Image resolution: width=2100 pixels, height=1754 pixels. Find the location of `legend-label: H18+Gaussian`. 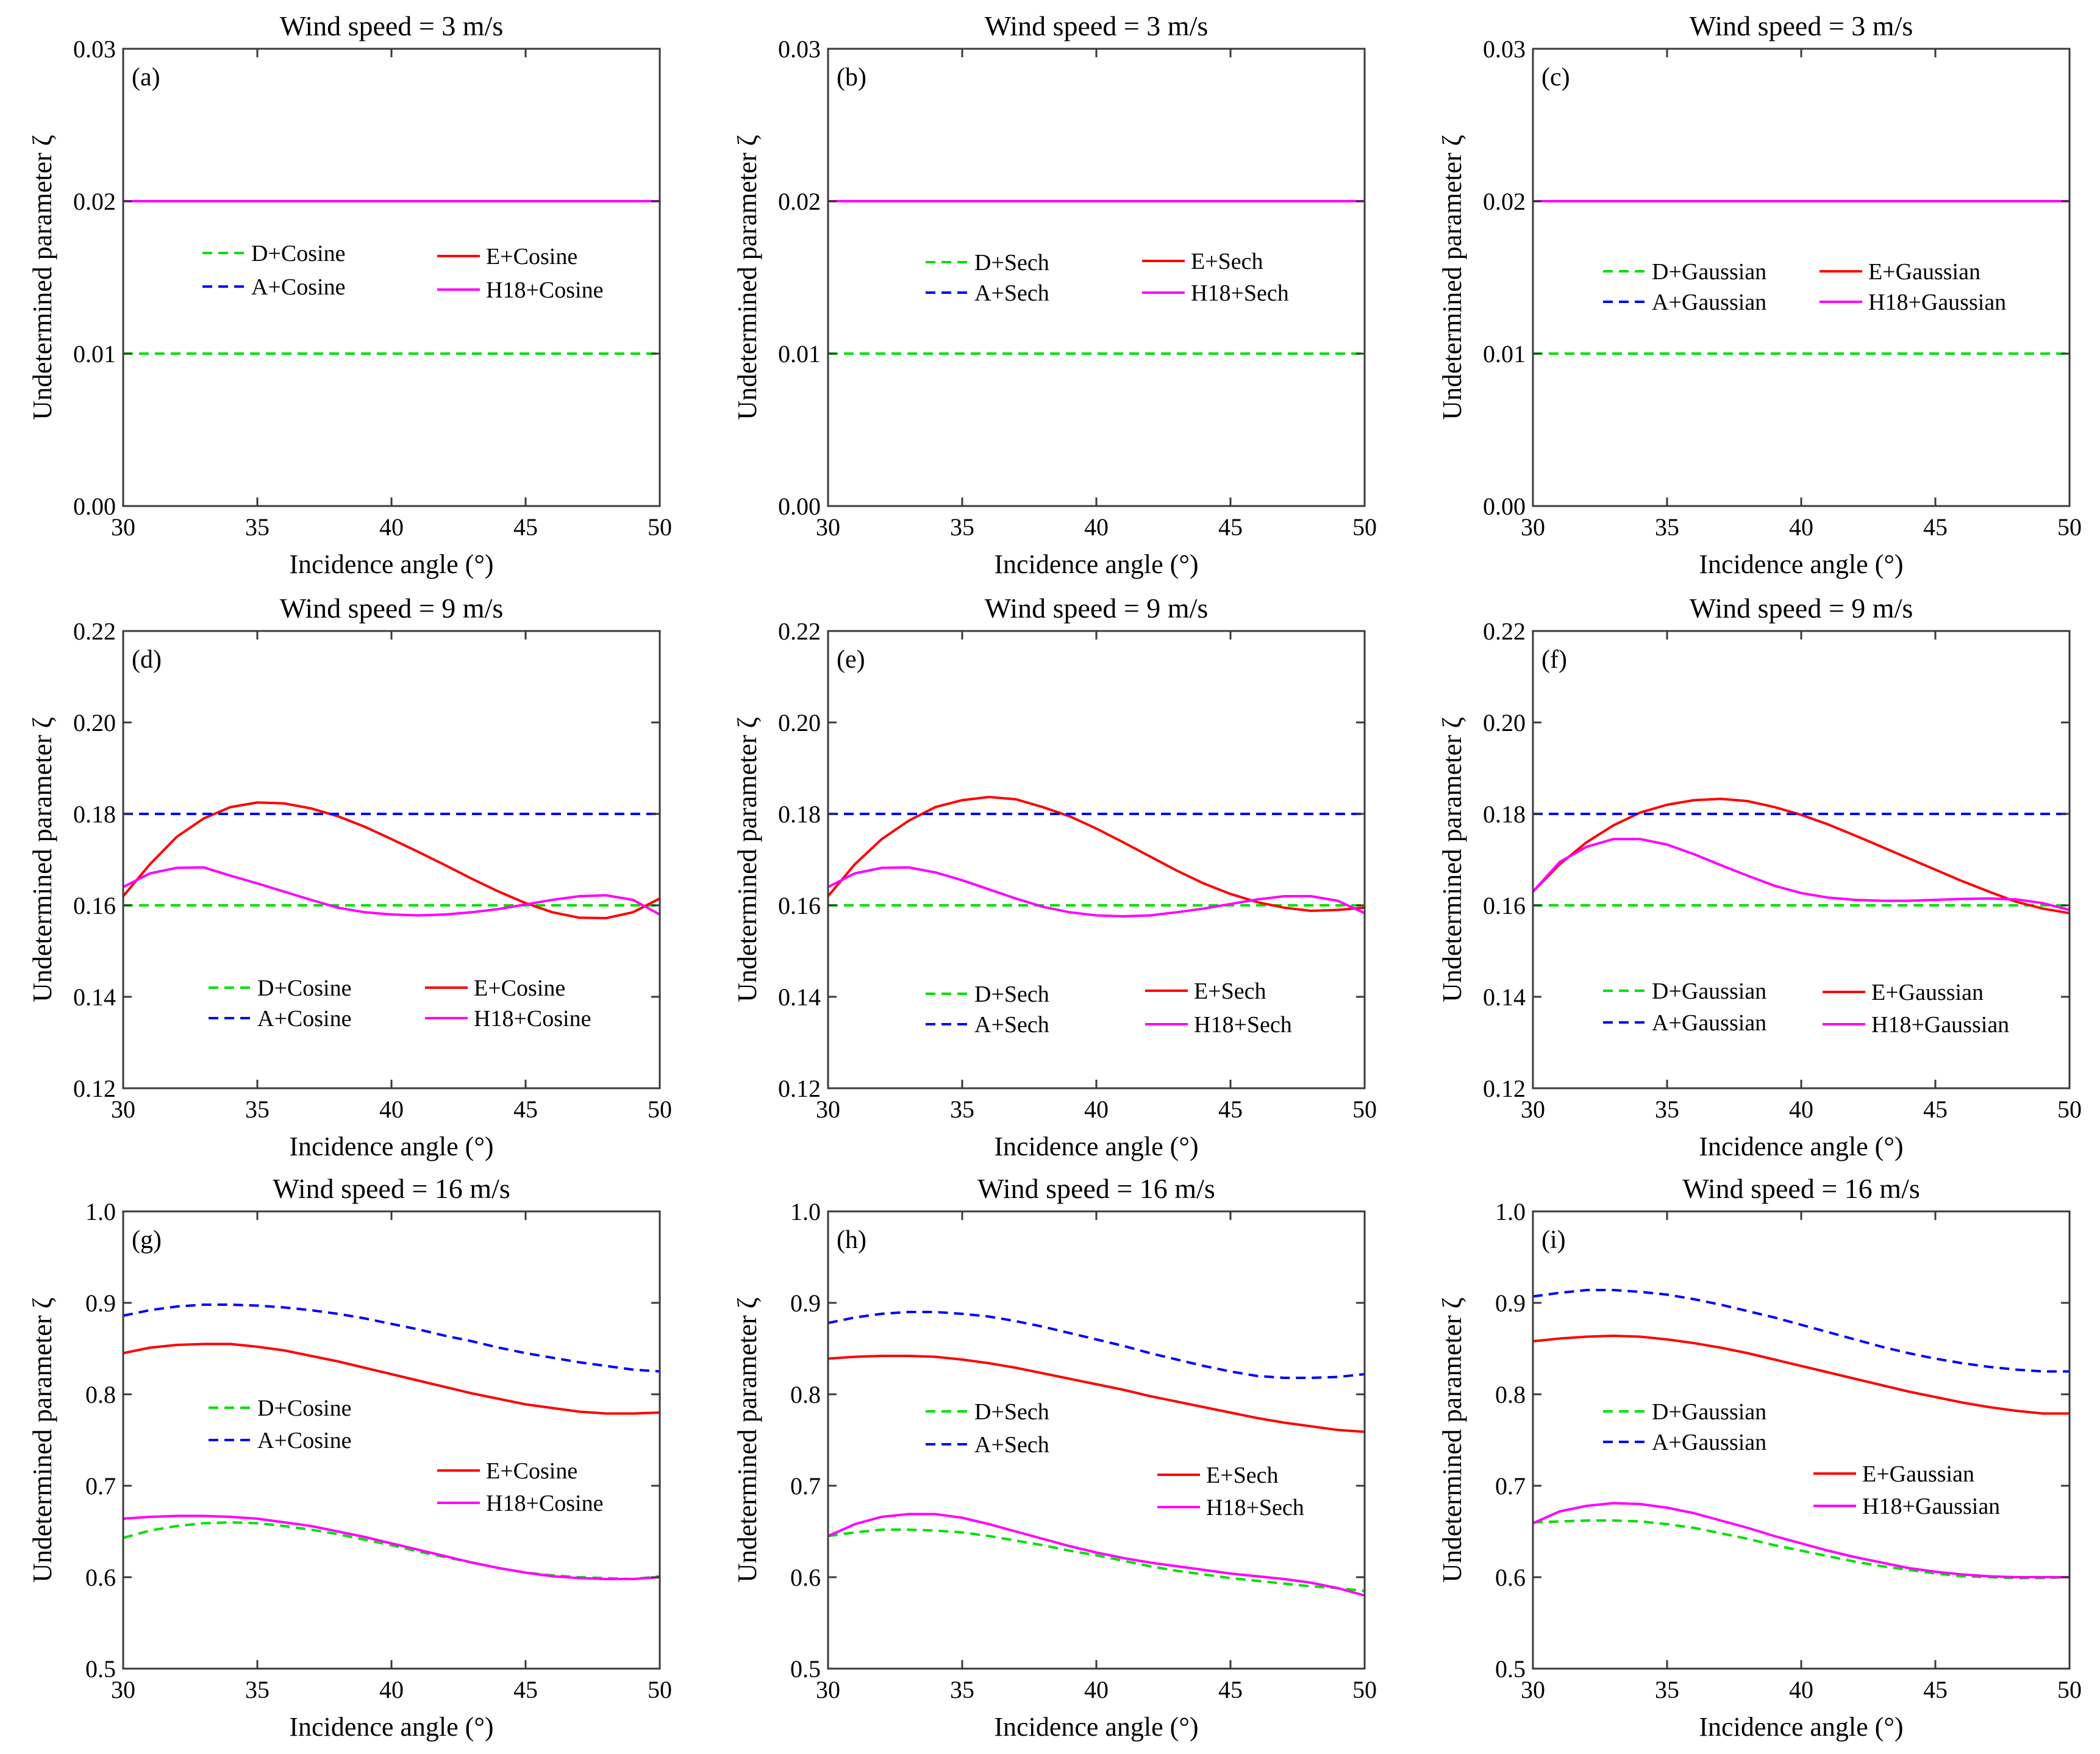

legend-label: H18+Gaussian is located at coordinates (1931, 1507).